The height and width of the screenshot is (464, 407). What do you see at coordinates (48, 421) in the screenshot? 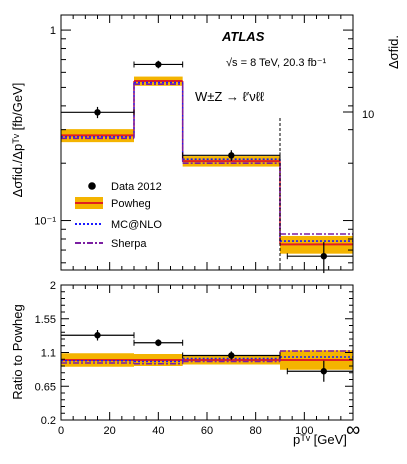
I see `ratio-y-tick-label-0: 0.2` at bounding box center [48, 421].